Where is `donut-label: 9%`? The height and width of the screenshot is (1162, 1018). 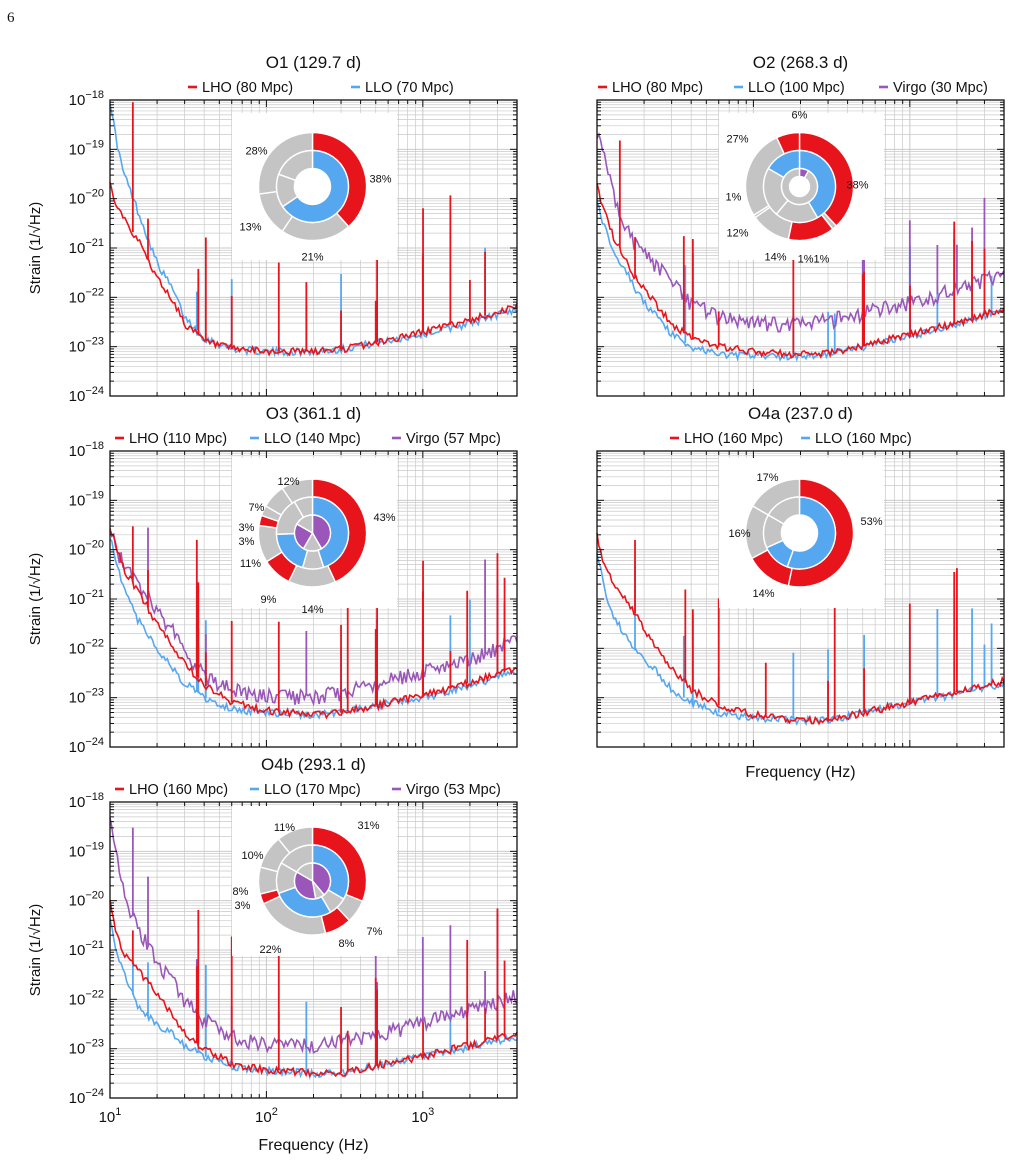 donut-label: 9% is located at coordinates (269, 600).